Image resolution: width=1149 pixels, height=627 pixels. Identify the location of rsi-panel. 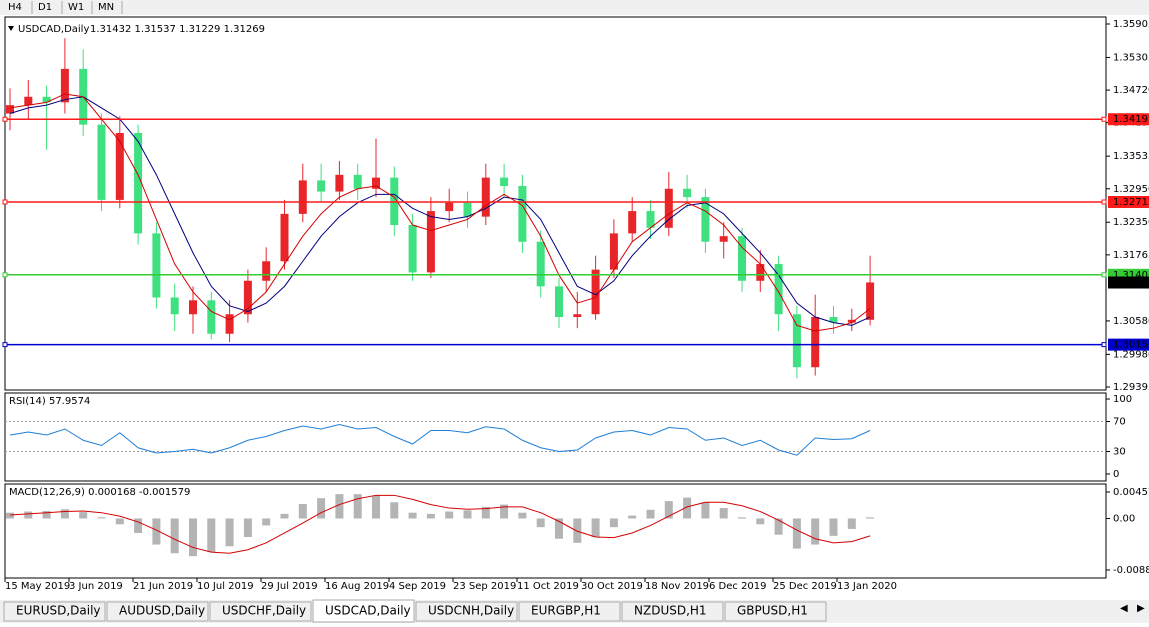
(555, 437).